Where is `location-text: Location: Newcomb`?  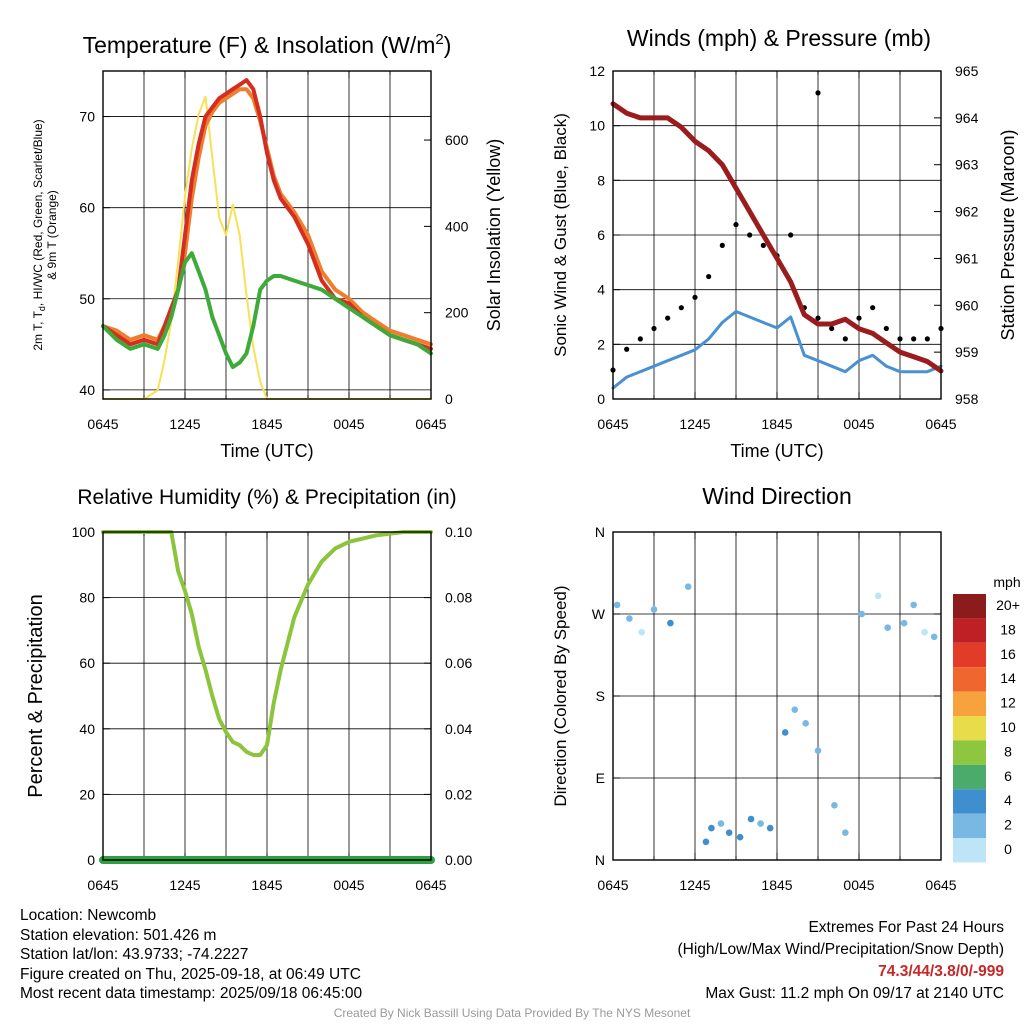
location-text: Location: Newcomb is located at coordinates (88, 915).